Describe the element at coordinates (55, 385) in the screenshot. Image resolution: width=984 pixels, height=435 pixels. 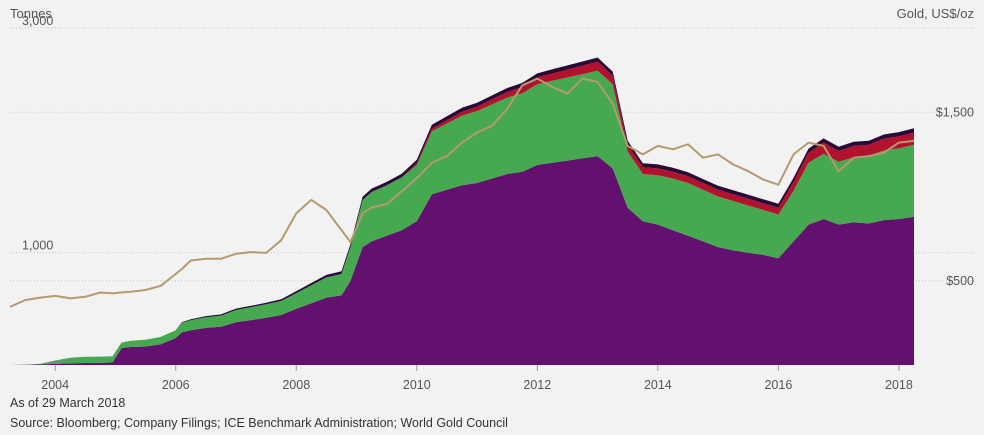
I see `x-tick-label-2004: 2004` at that location.